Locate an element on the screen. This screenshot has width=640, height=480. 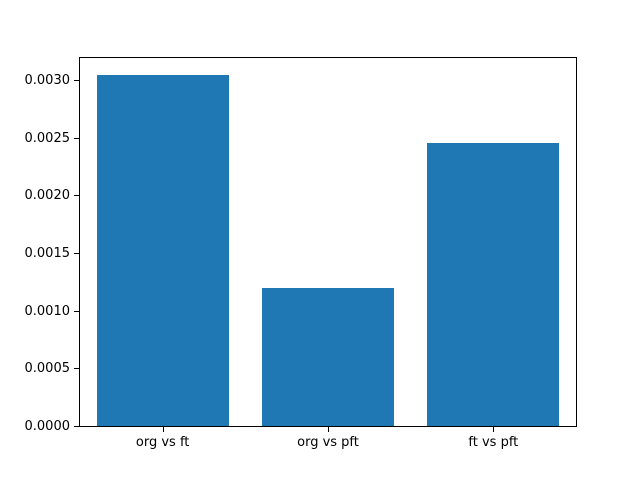
y-tick-label: 0.0005 is located at coordinates (47, 369).